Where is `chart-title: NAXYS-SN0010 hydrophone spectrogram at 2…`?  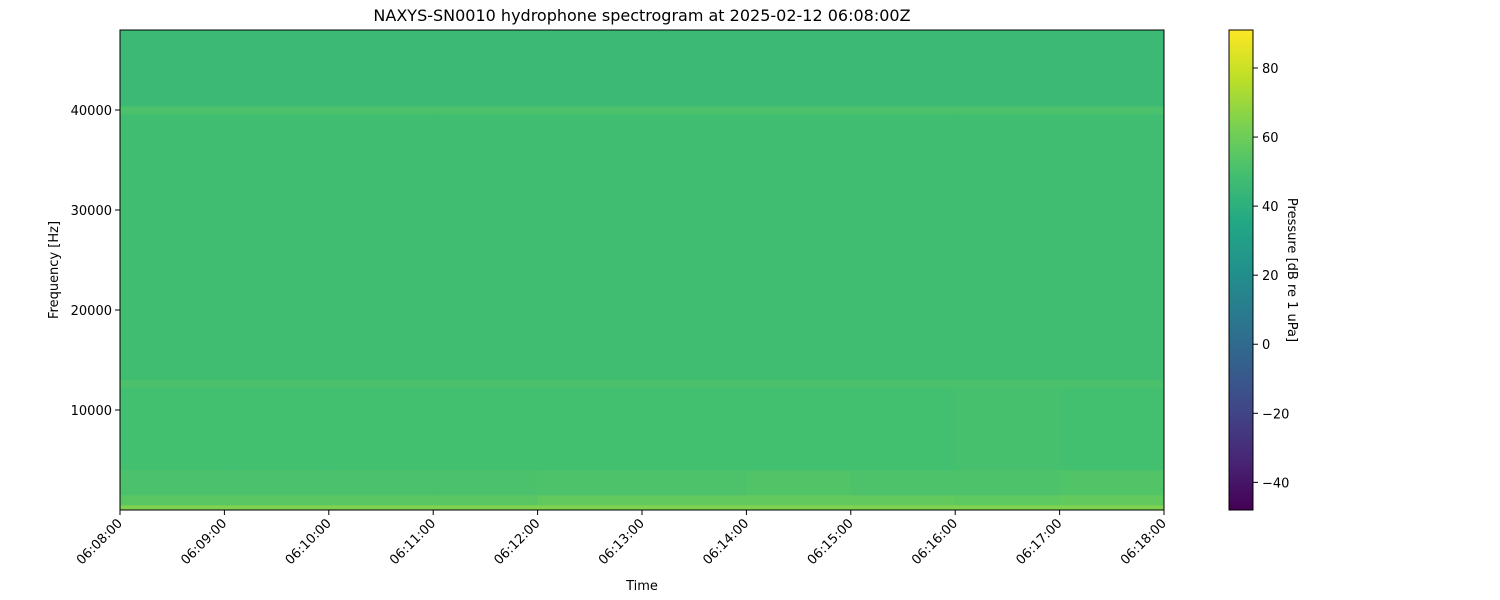 chart-title: NAXYS-SN0010 hydrophone spectrogram at 2… is located at coordinates (641, 15).